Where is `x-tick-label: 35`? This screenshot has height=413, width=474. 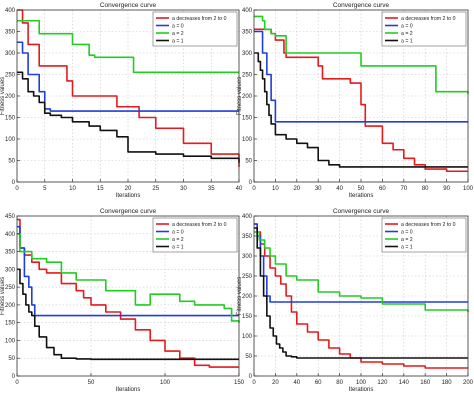 x-tick-label: 35 is located at coordinates (211, 189).